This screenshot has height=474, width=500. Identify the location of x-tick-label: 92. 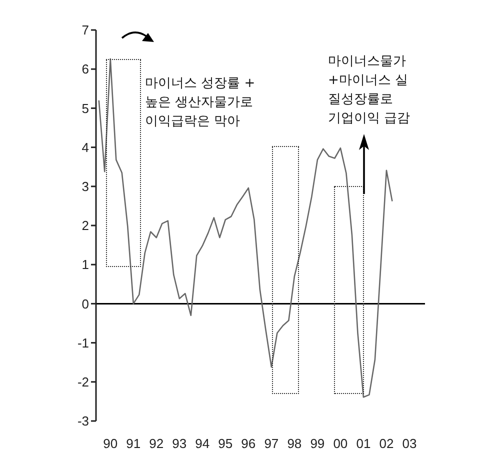
(156, 444).